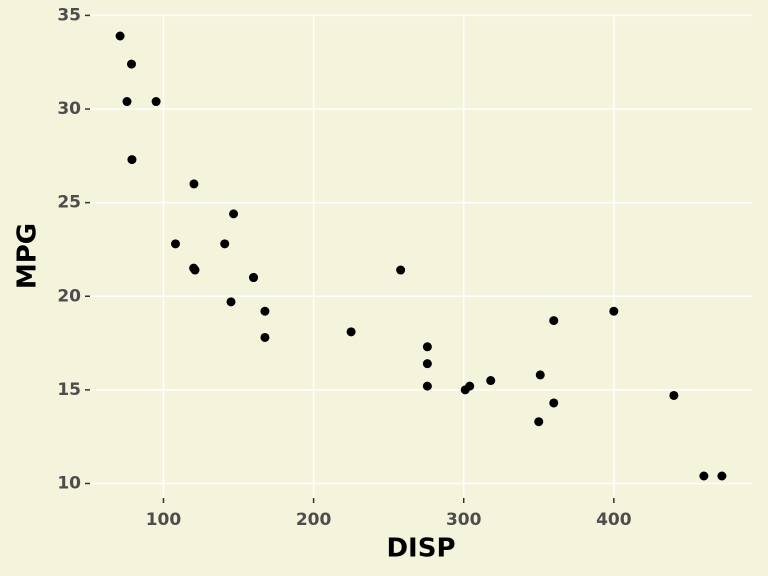  What do you see at coordinates (69, 390) in the screenshot?
I see `y-tick-label: 15` at bounding box center [69, 390].